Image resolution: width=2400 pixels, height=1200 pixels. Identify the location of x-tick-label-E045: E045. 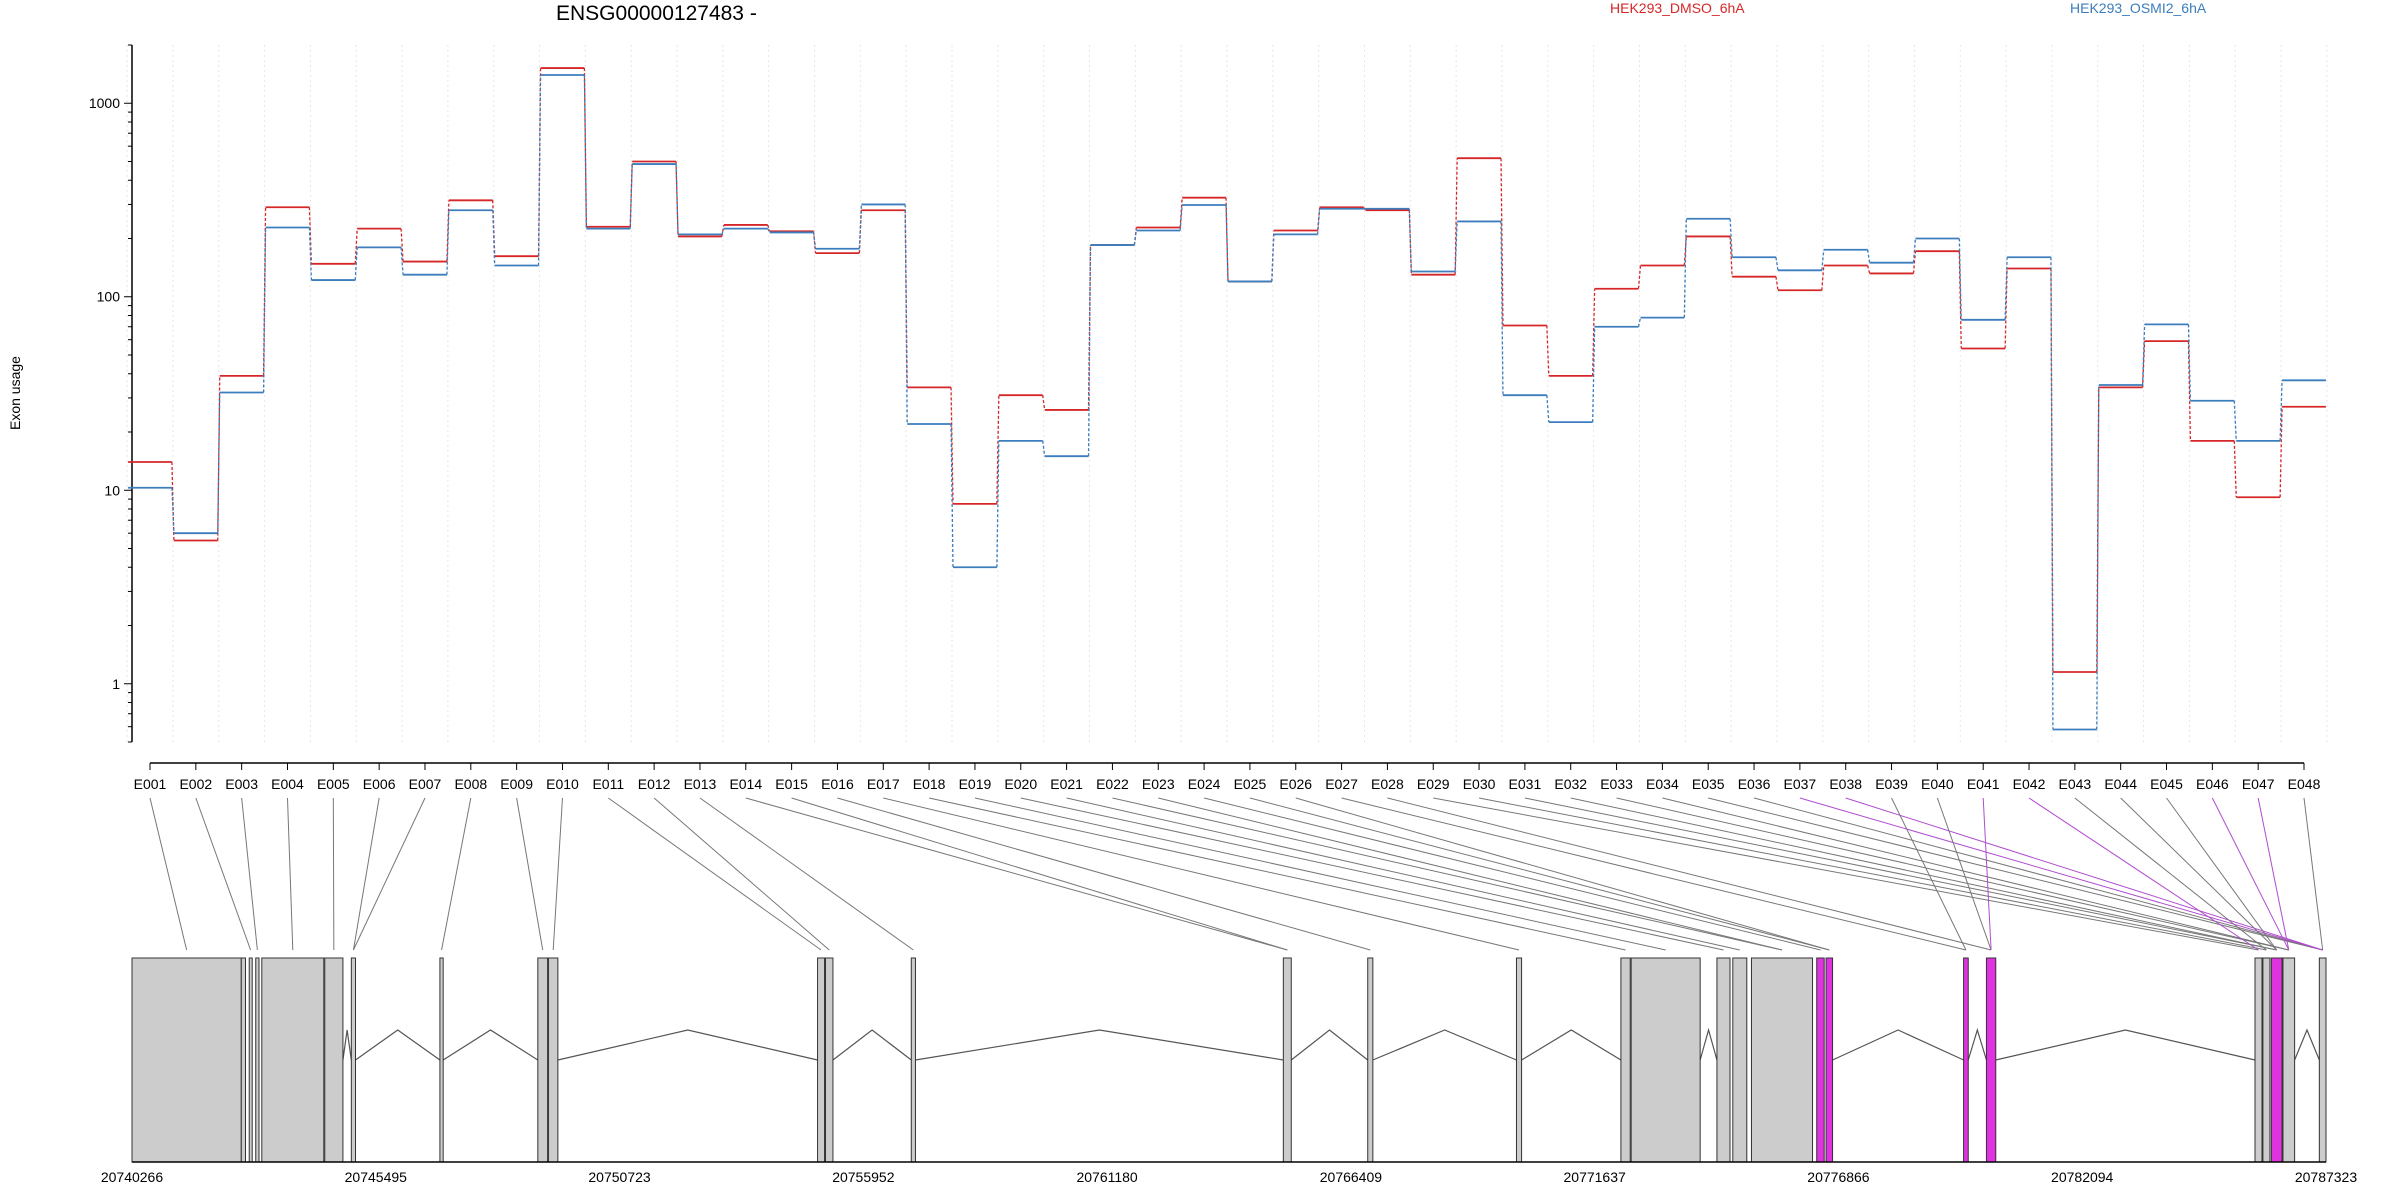
(2166, 784).